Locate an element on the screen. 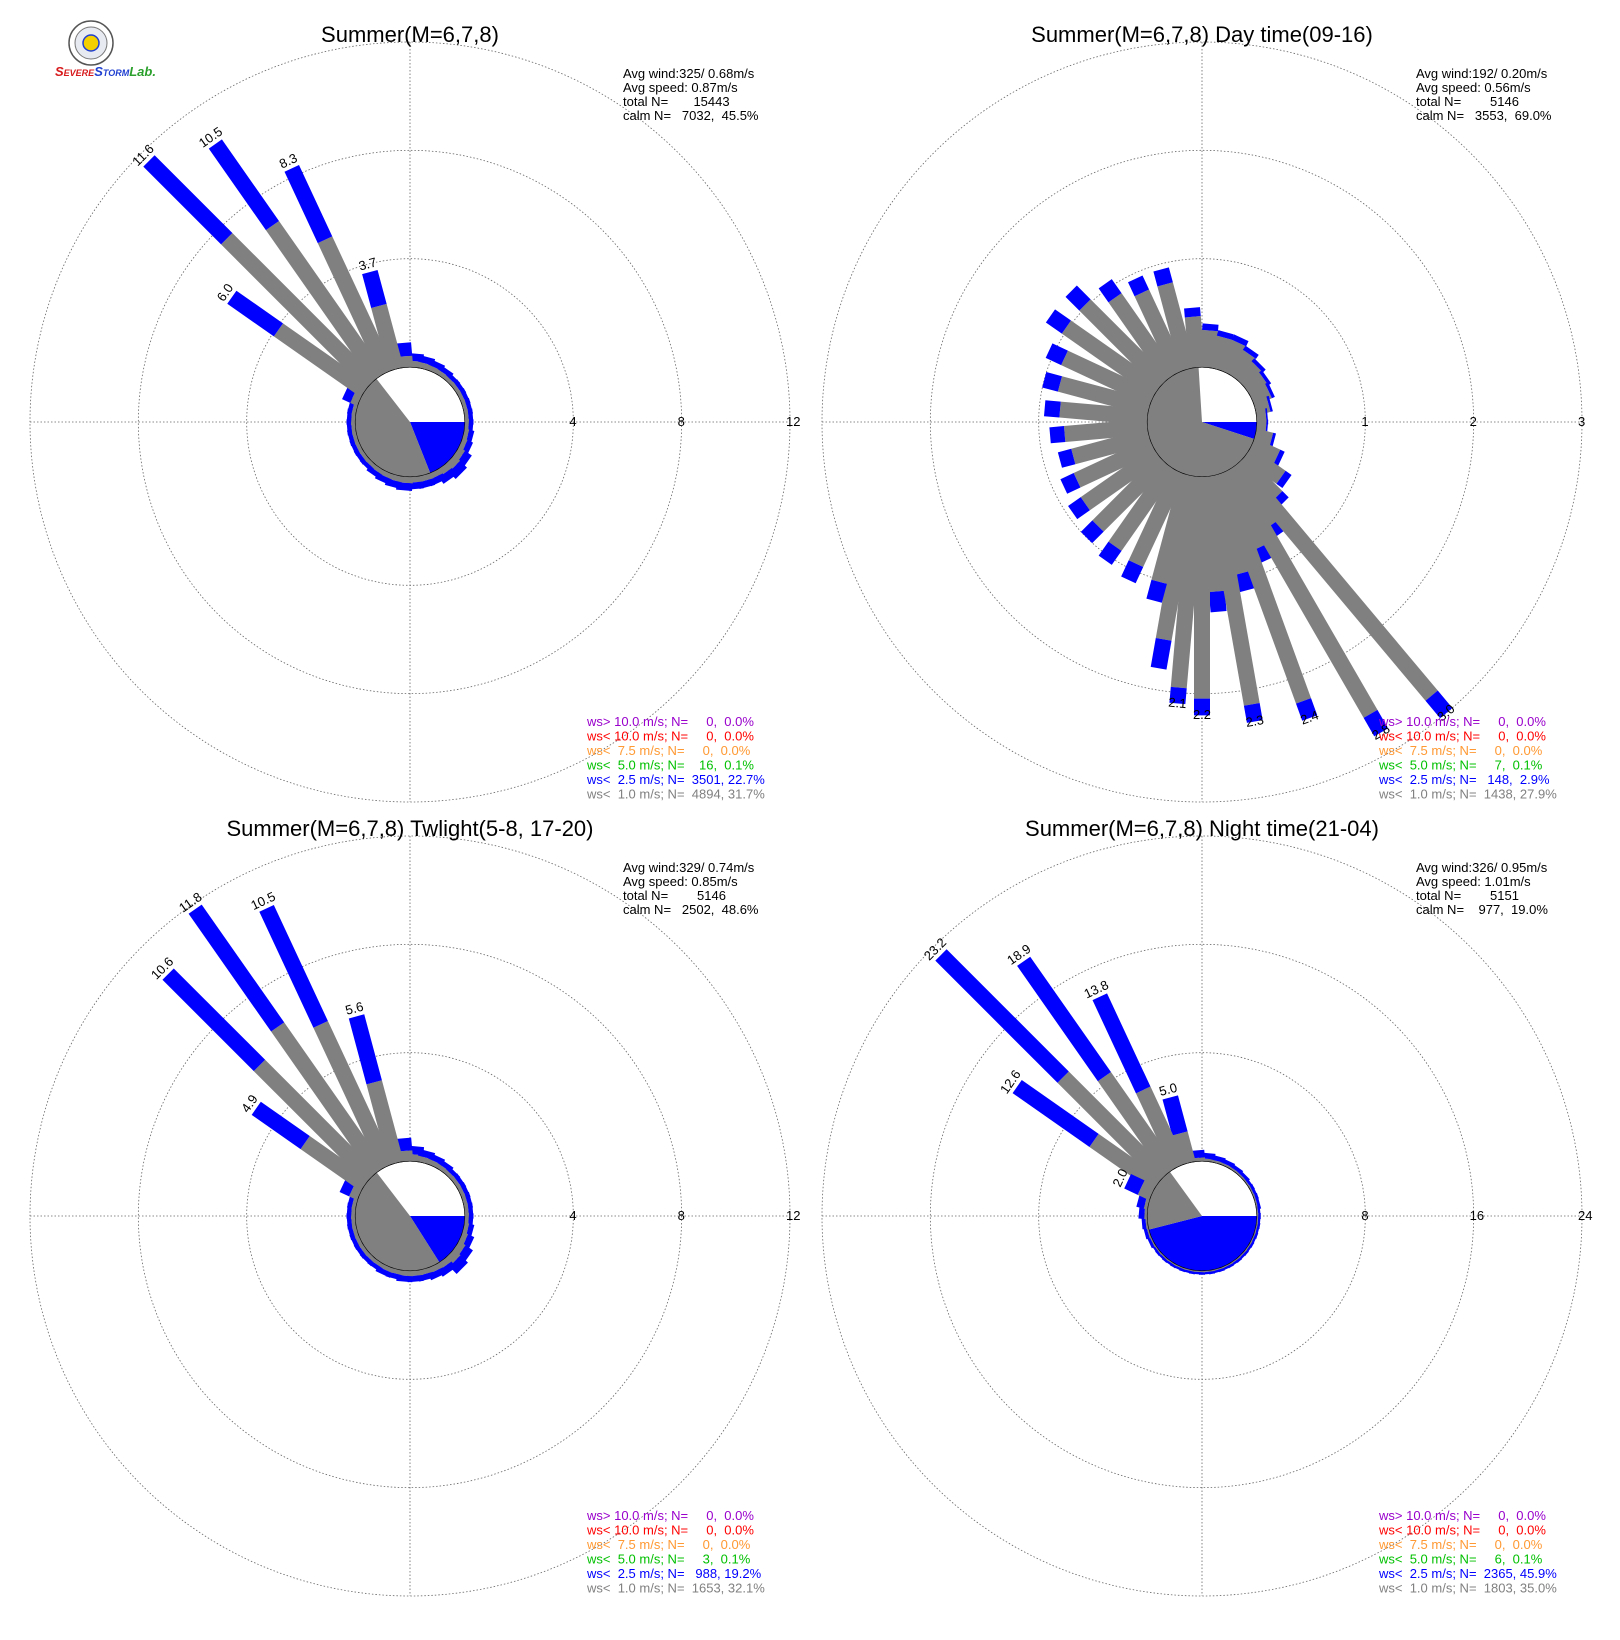 The image size is (1620, 1640). bar-value-label: 2.4 is located at coordinates (1309, 717).